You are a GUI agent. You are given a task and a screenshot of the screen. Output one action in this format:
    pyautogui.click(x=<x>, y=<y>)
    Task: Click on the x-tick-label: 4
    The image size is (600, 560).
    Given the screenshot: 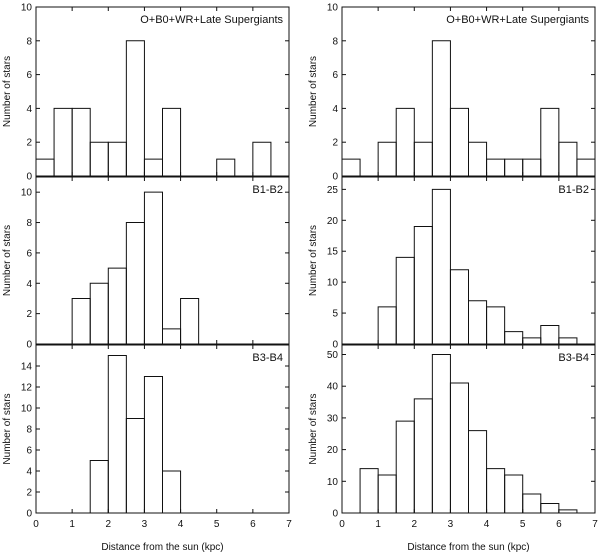 What is the action you would take?
    pyautogui.click(x=181, y=524)
    